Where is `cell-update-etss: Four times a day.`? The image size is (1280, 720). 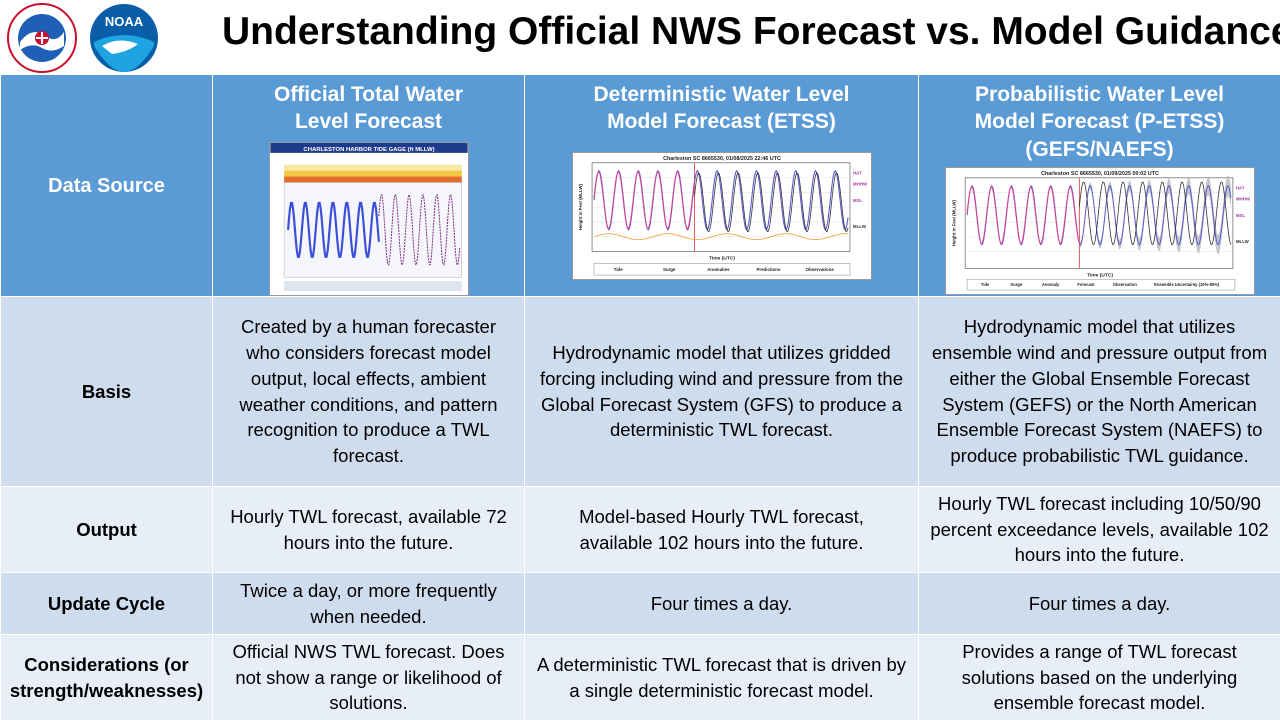 cell-update-etss: Four times a day. is located at coordinates (721, 603).